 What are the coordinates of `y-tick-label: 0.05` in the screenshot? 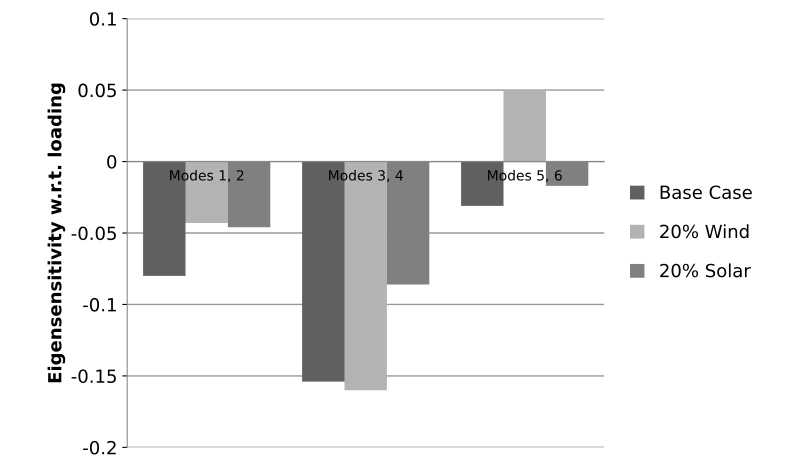 It's located at (97, 91).